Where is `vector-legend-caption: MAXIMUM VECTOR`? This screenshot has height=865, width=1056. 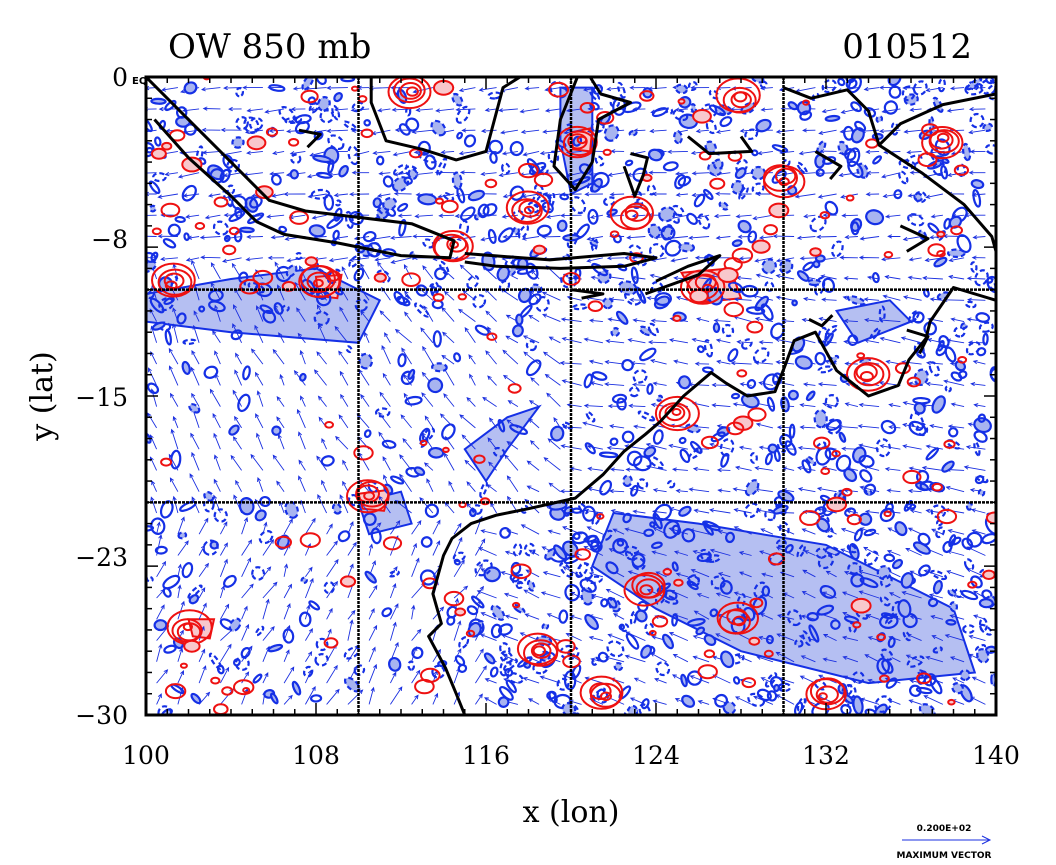
vector-legend-caption: MAXIMUM VECTOR is located at coordinates (943, 856).